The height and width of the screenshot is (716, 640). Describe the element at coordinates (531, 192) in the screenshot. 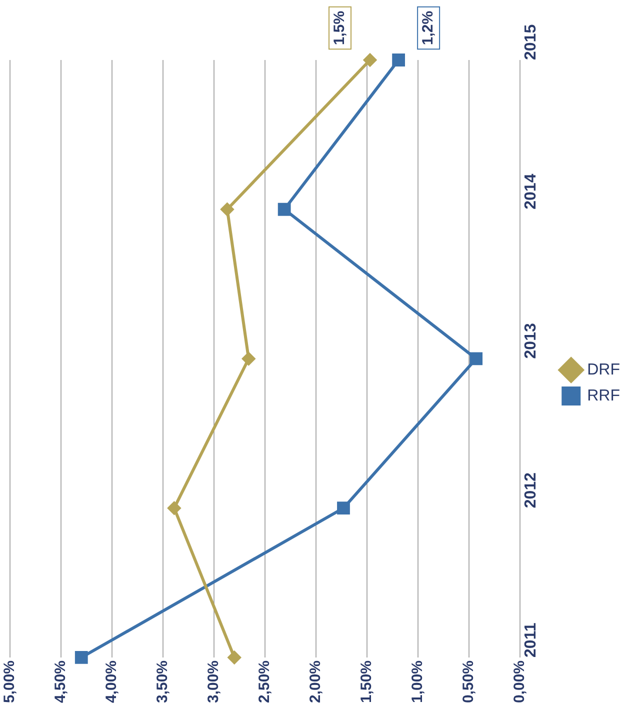

I see `y-tick-label: 2014` at that location.